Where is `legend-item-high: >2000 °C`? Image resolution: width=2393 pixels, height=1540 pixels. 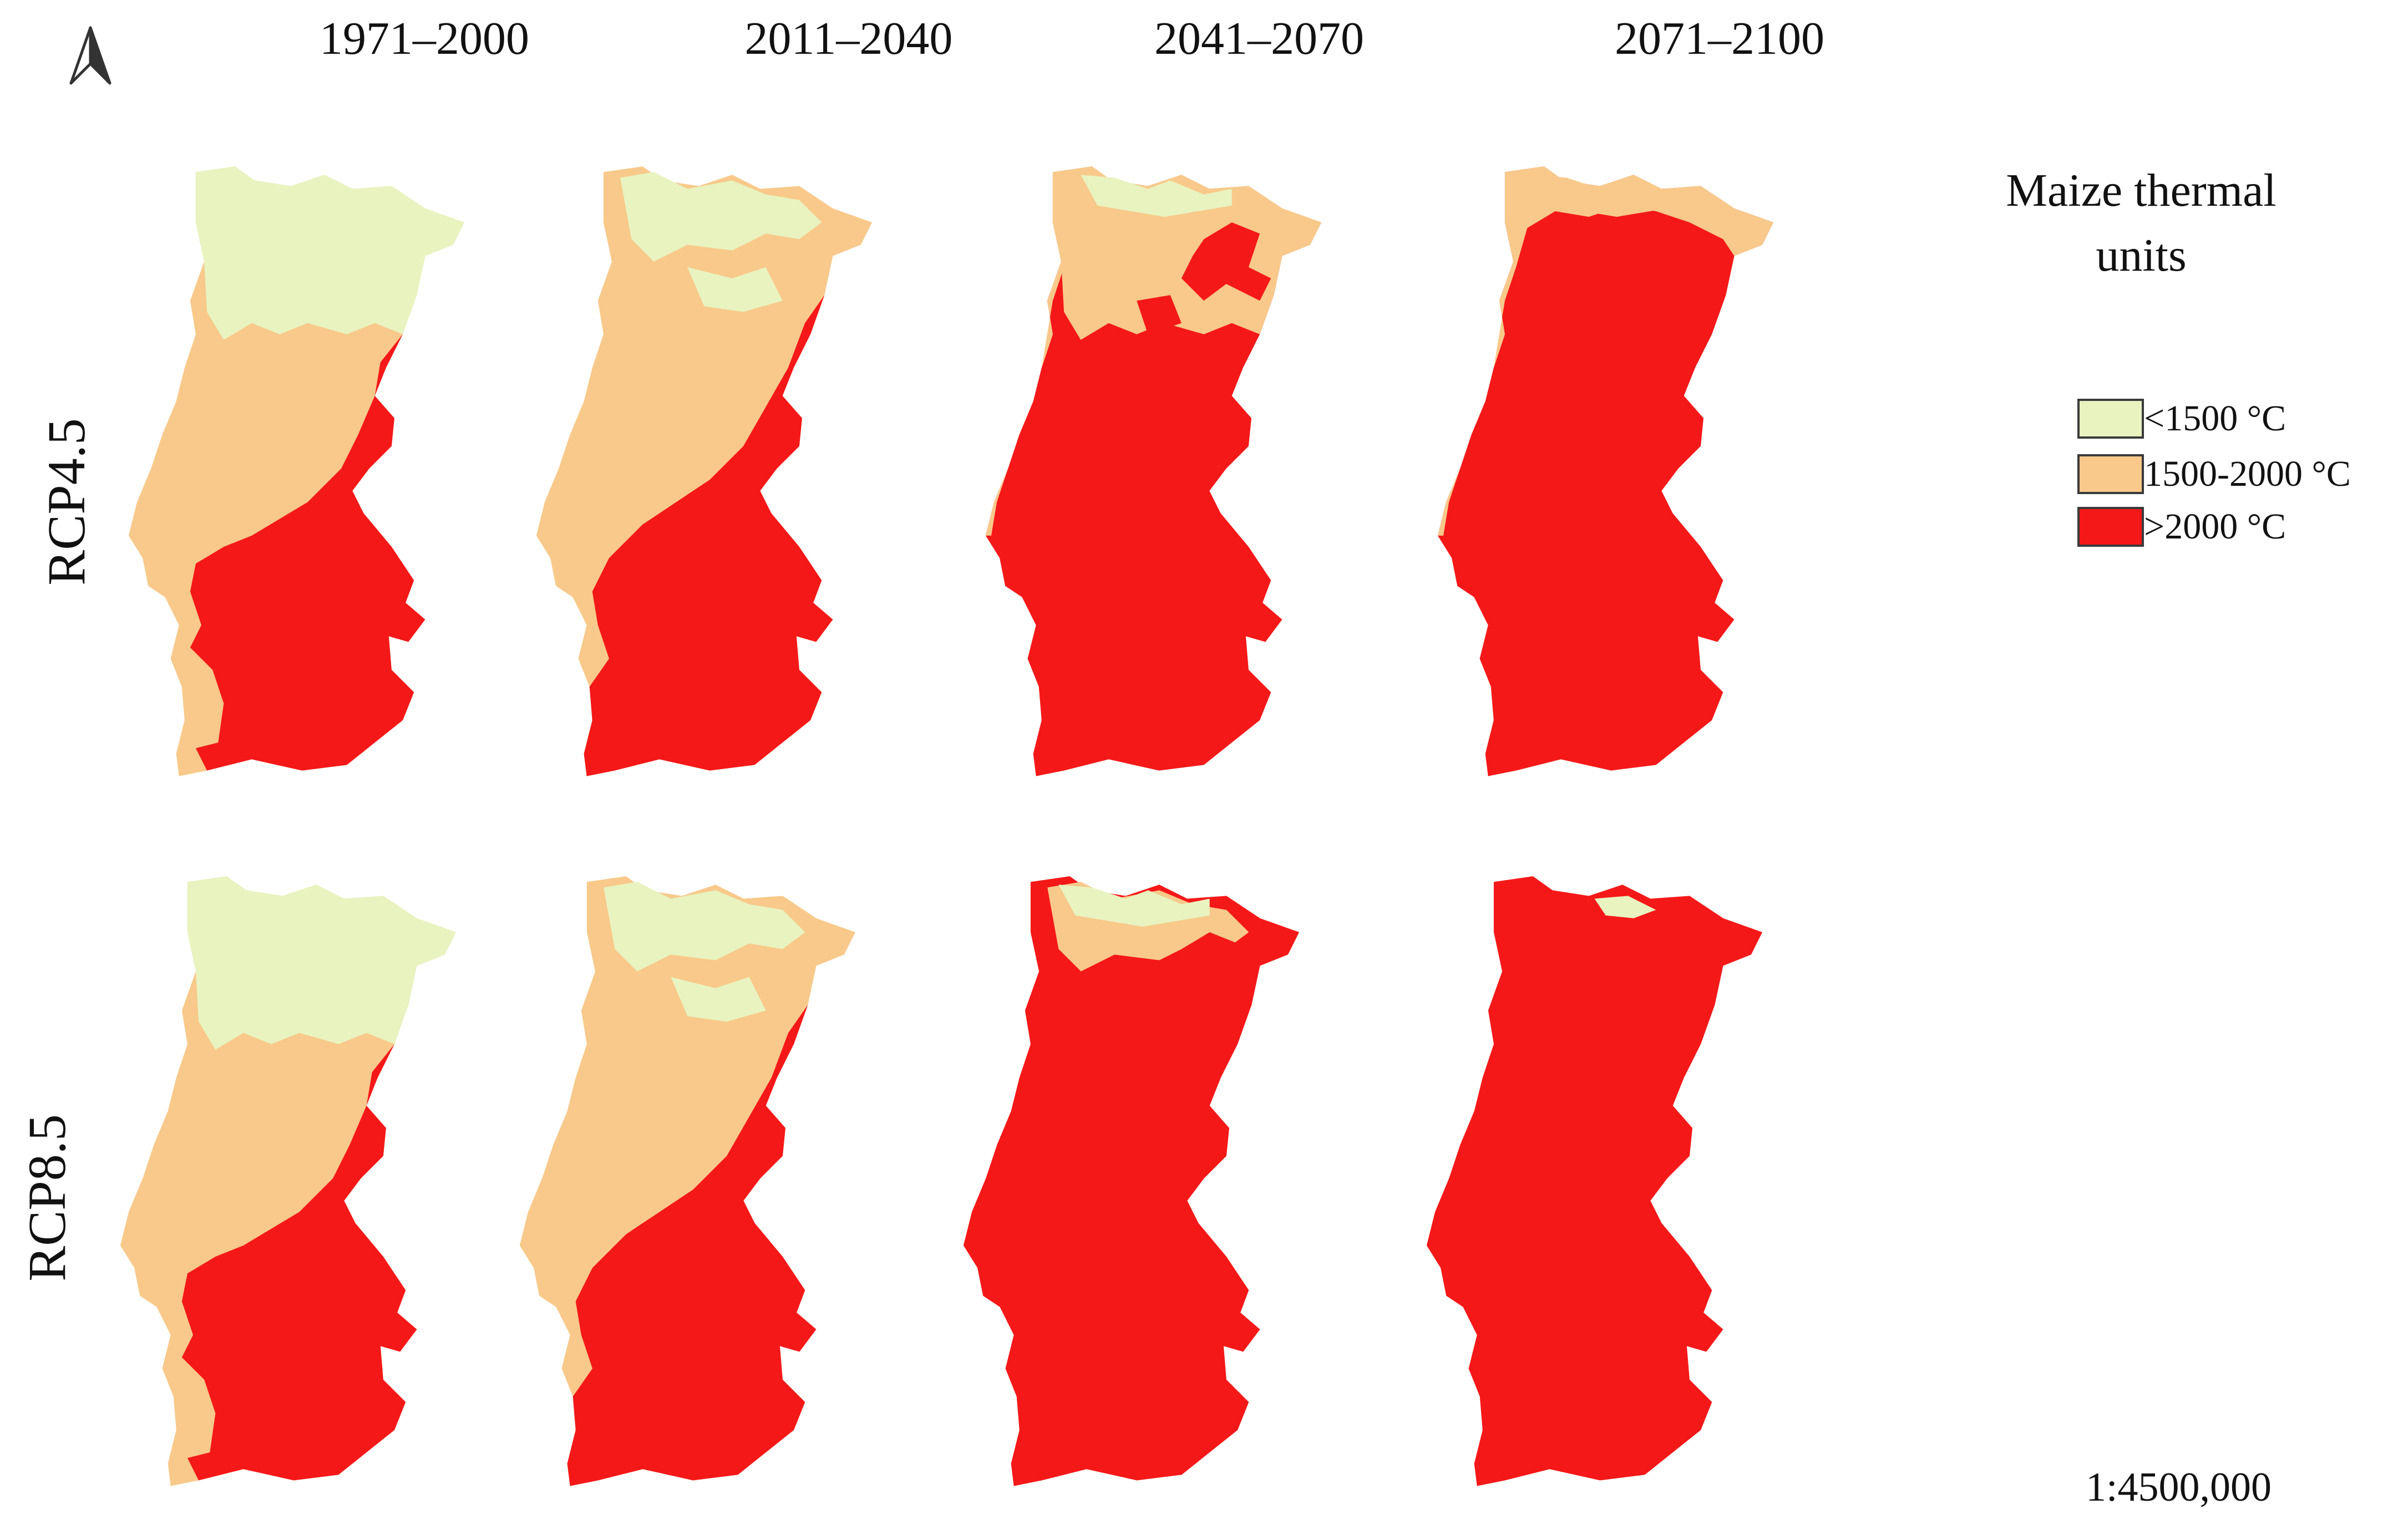
legend-item-high: >2000 °C is located at coordinates (2181, 527).